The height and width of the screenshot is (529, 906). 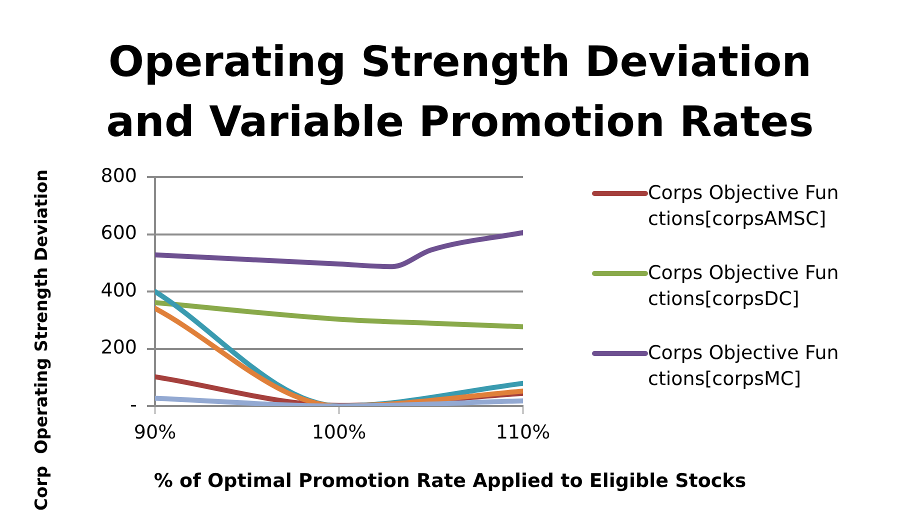 What do you see at coordinates (523, 432) in the screenshot?
I see `x-tick-label: 110%` at bounding box center [523, 432].